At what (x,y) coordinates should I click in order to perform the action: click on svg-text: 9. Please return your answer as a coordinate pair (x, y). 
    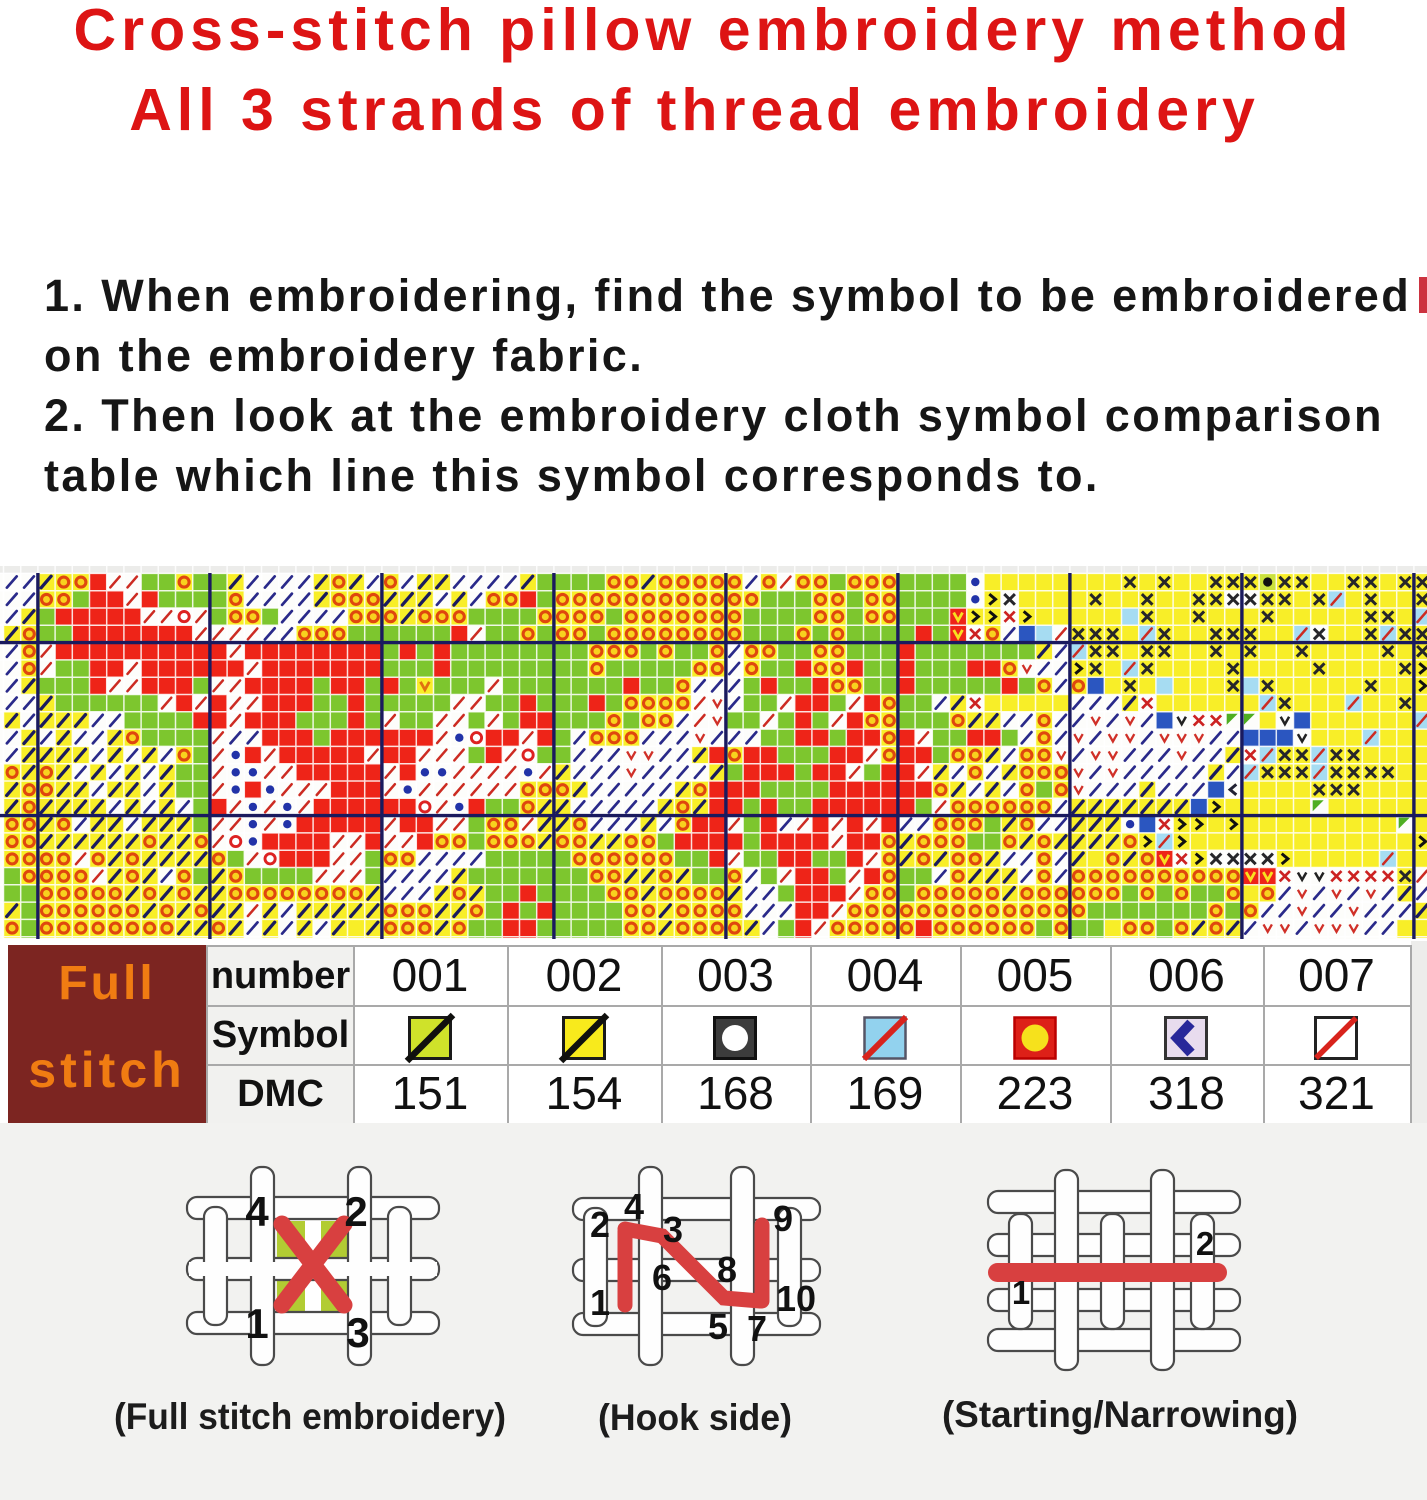
    Looking at the image, I should click on (783, 1218).